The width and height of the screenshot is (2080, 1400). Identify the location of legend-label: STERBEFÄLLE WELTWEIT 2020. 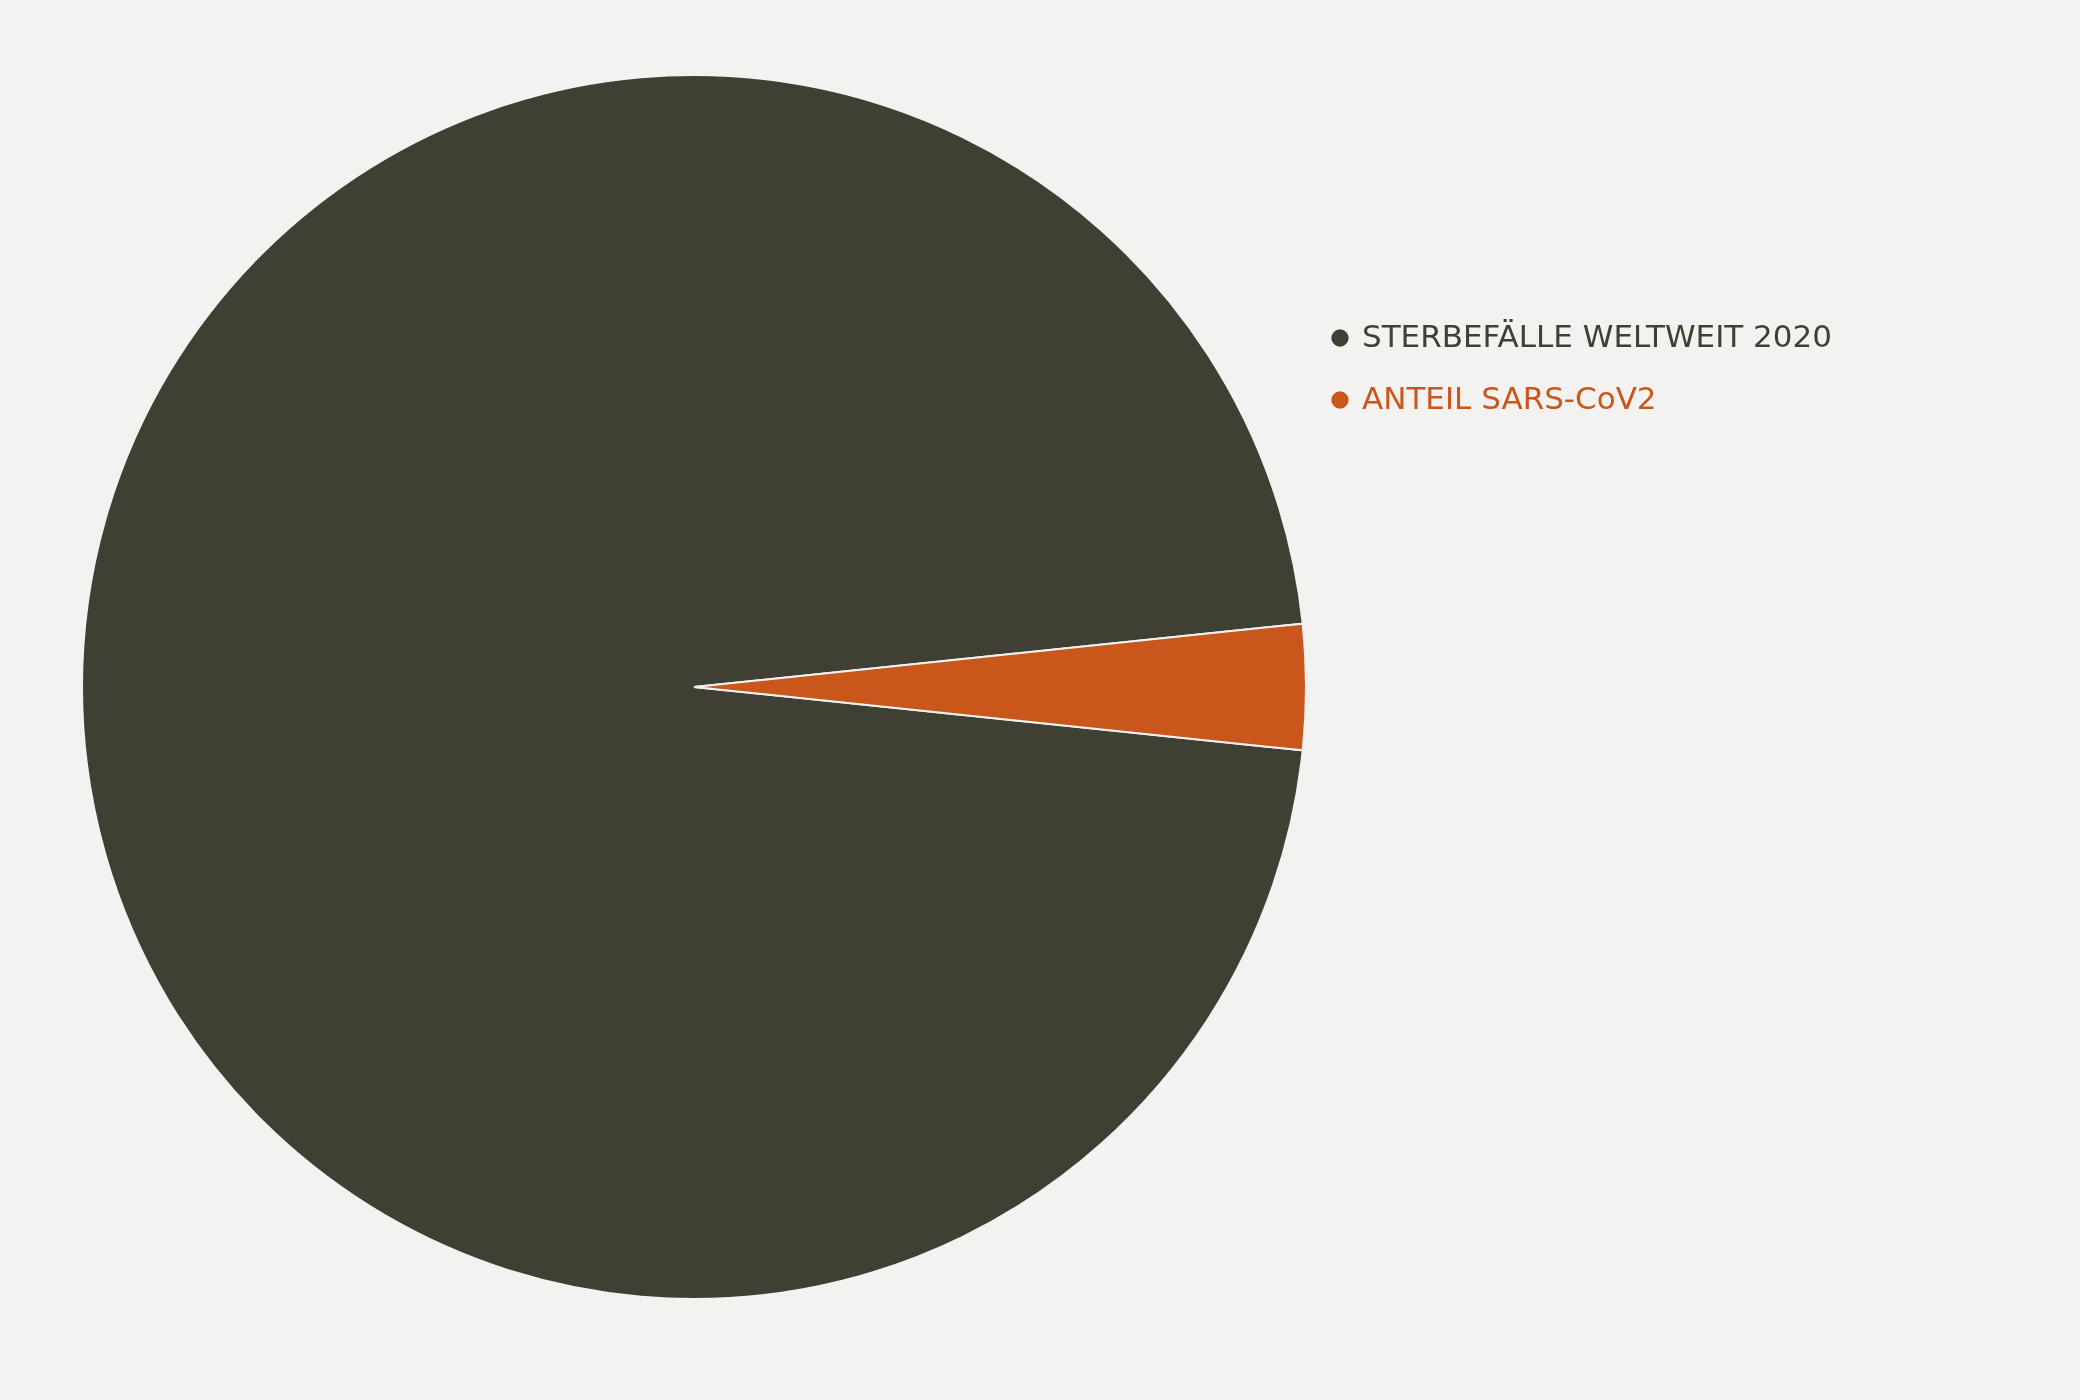
(1597, 336).